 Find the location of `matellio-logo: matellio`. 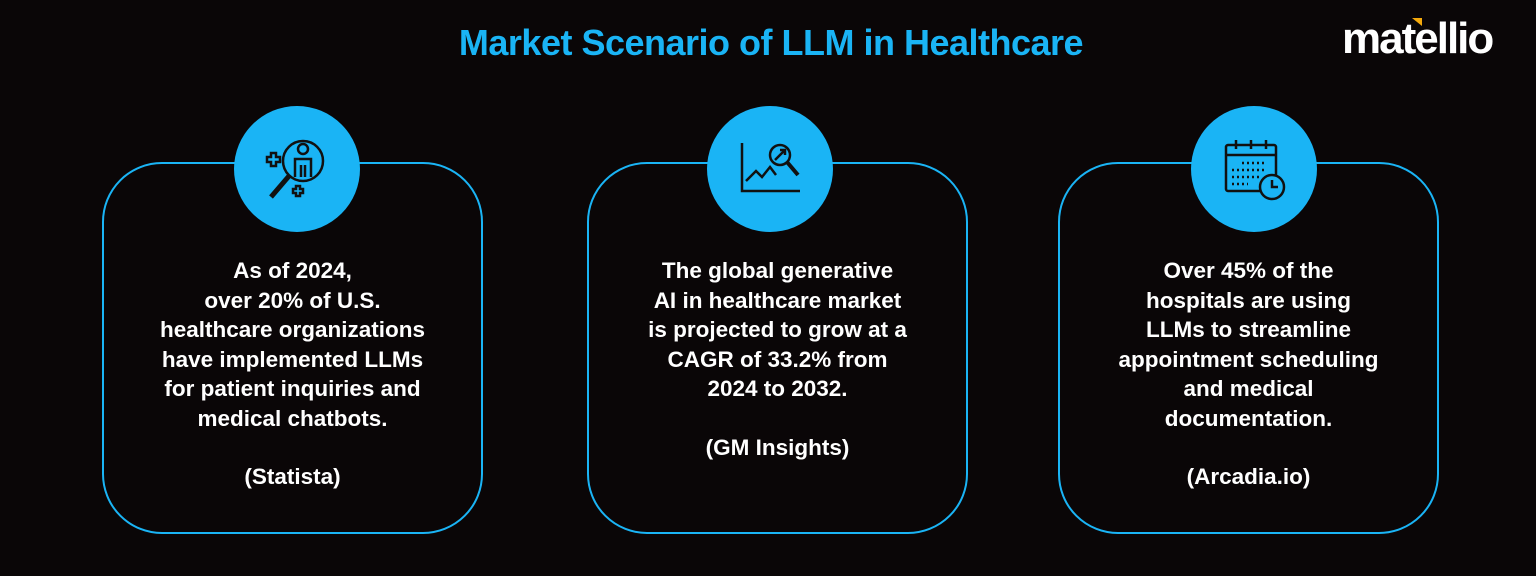

matellio-logo: matellio is located at coordinates (1418, 38).